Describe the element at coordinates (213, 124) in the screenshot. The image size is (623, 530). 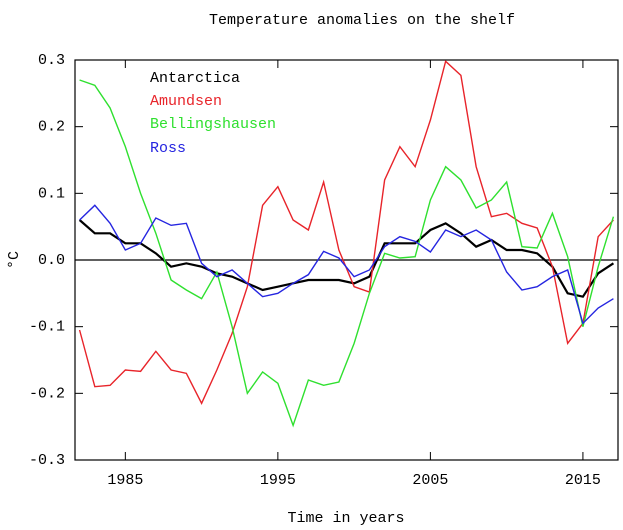
I see `legend-label: Bellingshausen` at that location.